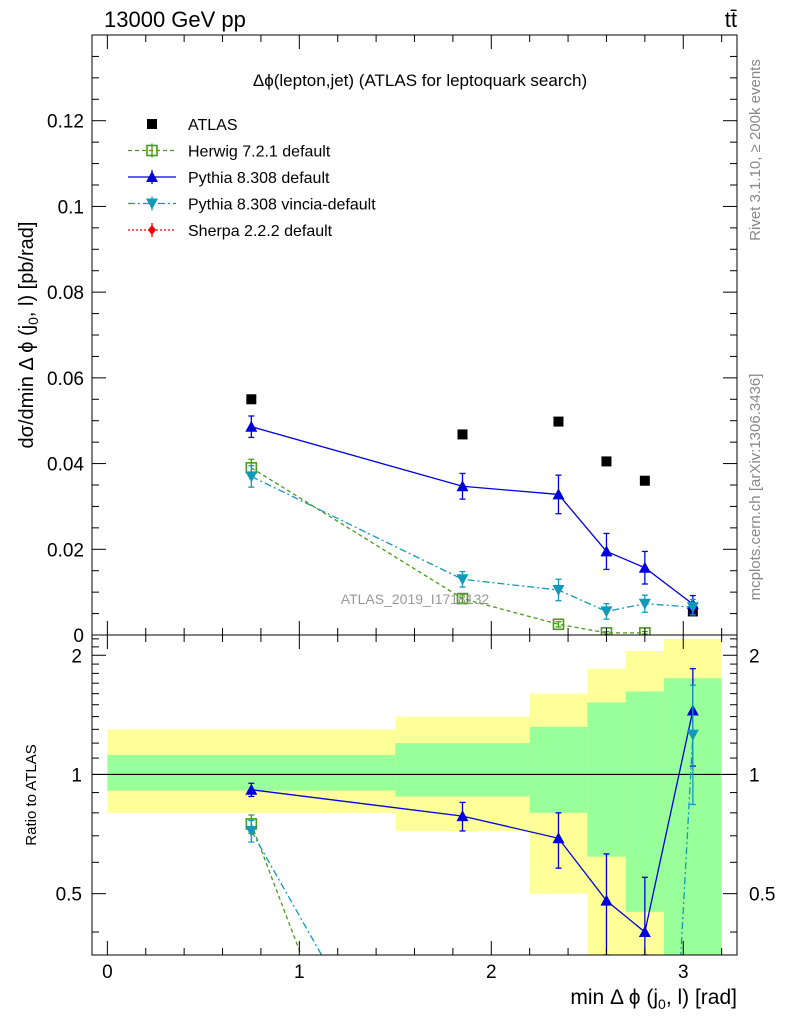  I want to click on legend-item-pythia: Pythia 8.308 default, so click(229, 178).